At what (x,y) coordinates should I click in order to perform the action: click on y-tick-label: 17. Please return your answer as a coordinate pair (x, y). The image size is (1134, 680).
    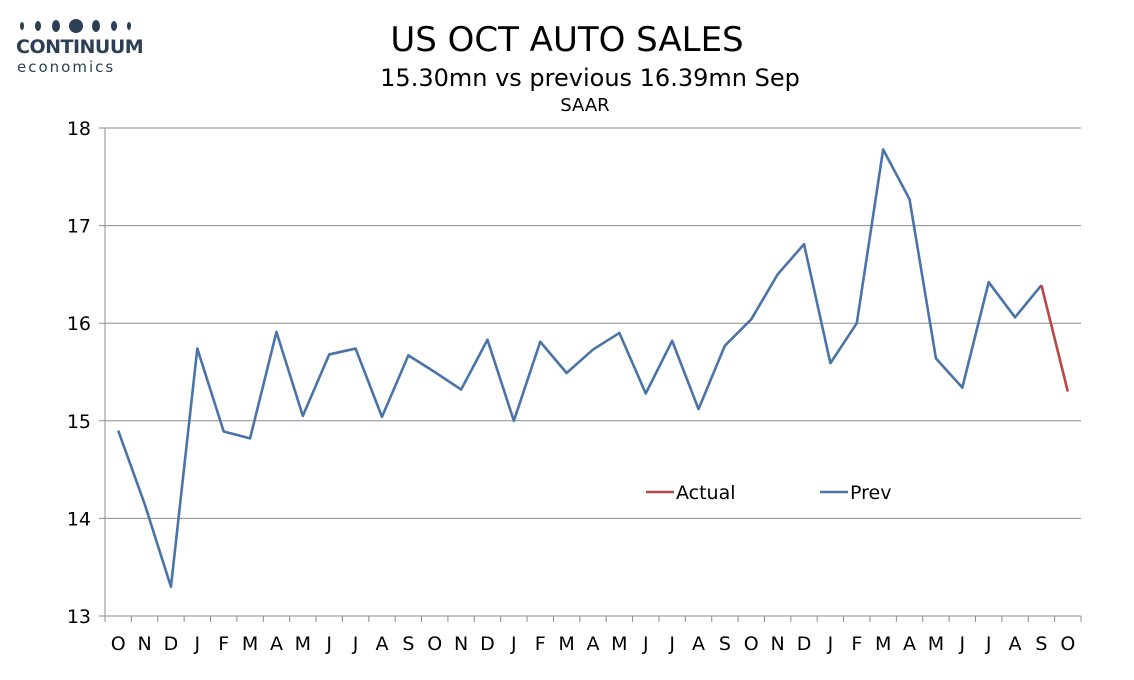
    Looking at the image, I should click on (79, 227).